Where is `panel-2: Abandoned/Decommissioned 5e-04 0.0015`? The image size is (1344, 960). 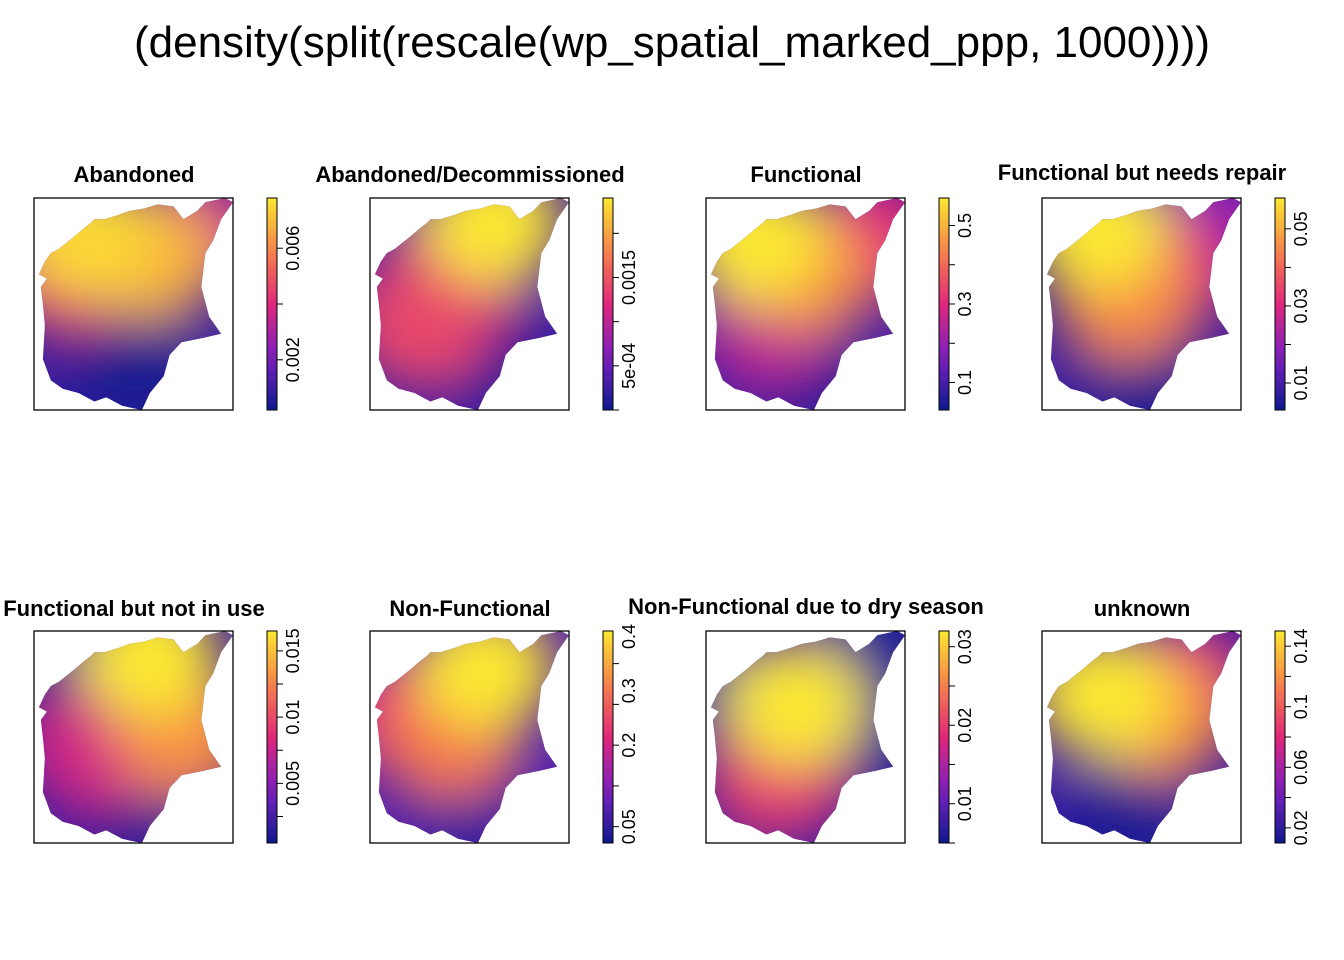 panel-2: Abandoned/Decommissioned 5e-04 0.0015 is located at coordinates (477, 286).